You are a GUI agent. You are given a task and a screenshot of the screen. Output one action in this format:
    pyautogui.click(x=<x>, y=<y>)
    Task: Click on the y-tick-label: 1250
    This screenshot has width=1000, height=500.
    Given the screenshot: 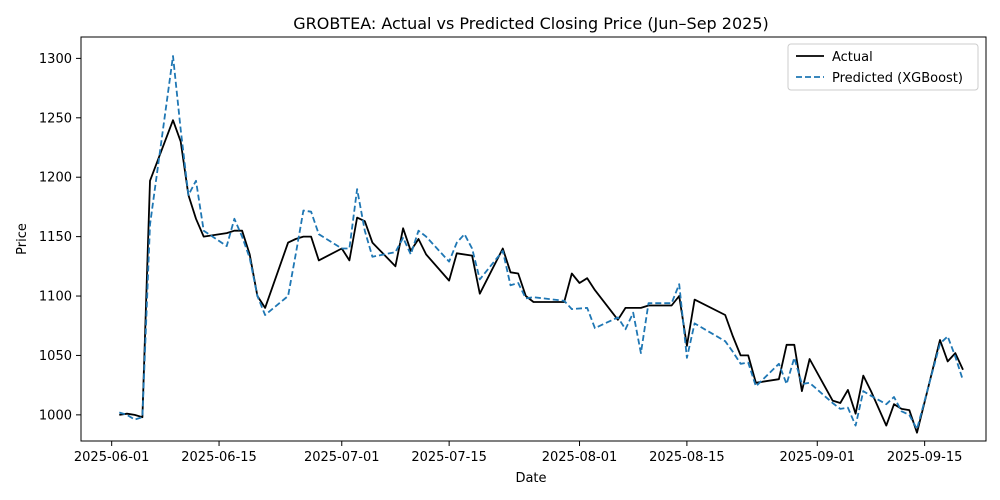 What is the action you would take?
    pyautogui.click(x=55, y=118)
    